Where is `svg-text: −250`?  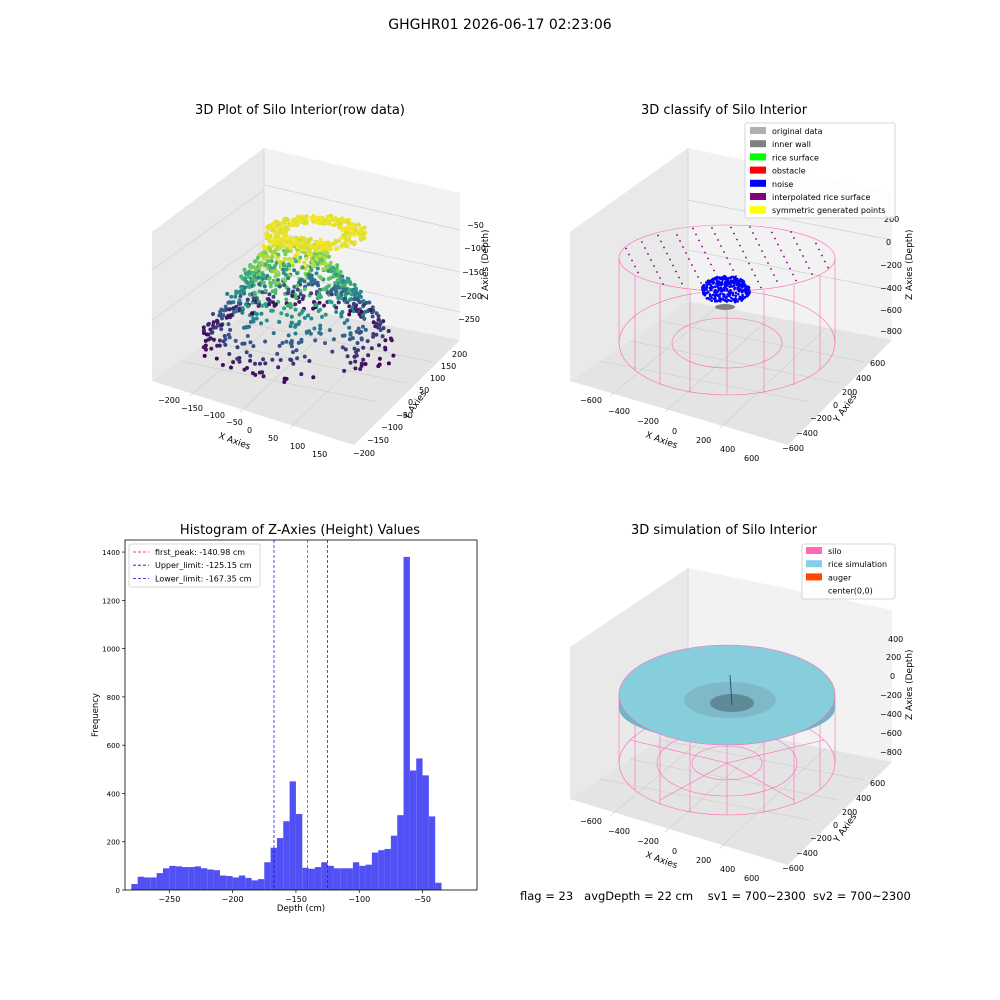 svg-text: −250 is located at coordinates (469, 319).